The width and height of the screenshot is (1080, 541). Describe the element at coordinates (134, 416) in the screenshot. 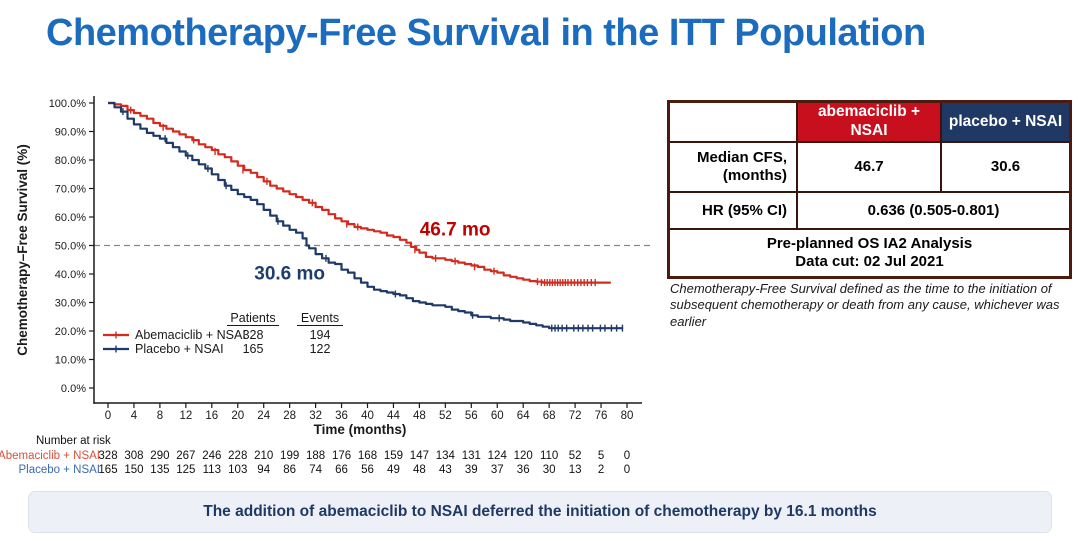

I see `x-tick-label: 4` at that location.